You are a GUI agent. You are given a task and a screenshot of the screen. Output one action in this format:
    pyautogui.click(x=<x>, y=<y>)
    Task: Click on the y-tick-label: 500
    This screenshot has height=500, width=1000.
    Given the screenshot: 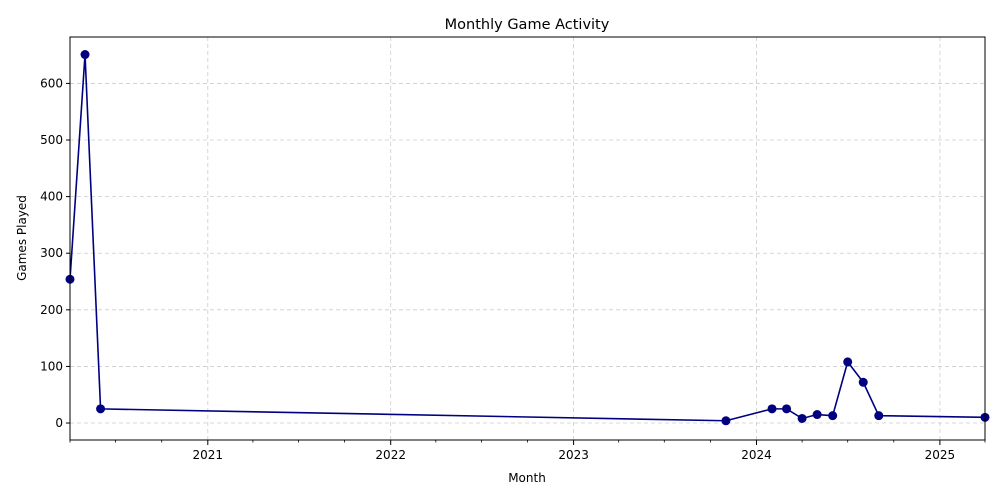 What is the action you would take?
    pyautogui.click(x=51, y=140)
    